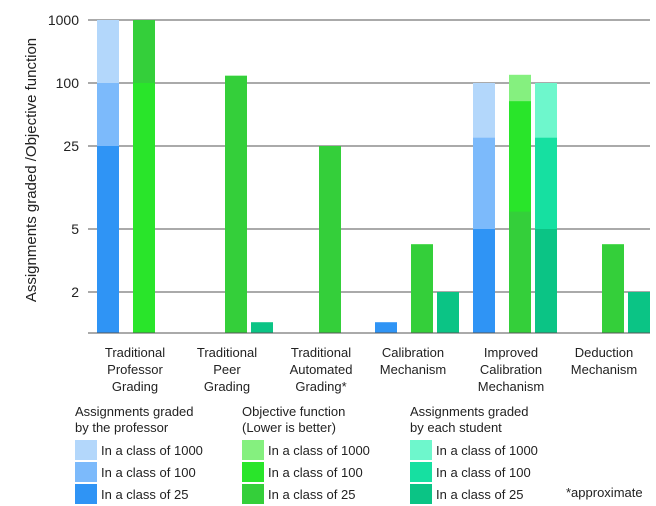 This screenshot has width=656, height=506. What do you see at coordinates (321, 369) in the screenshot?
I see `category-label: Automated` at bounding box center [321, 369].